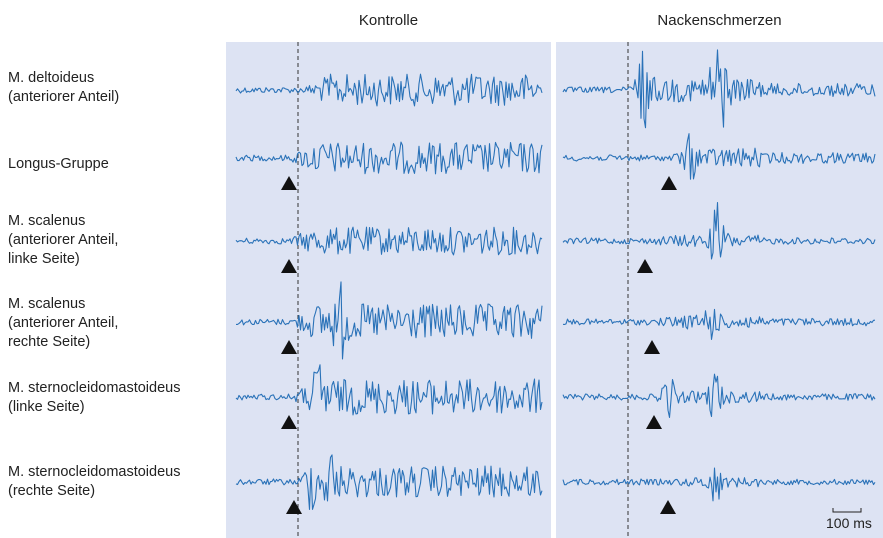  What do you see at coordinates (51, 78) in the screenshot?
I see `row-label-line: M. deltoideus` at bounding box center [51, 78].